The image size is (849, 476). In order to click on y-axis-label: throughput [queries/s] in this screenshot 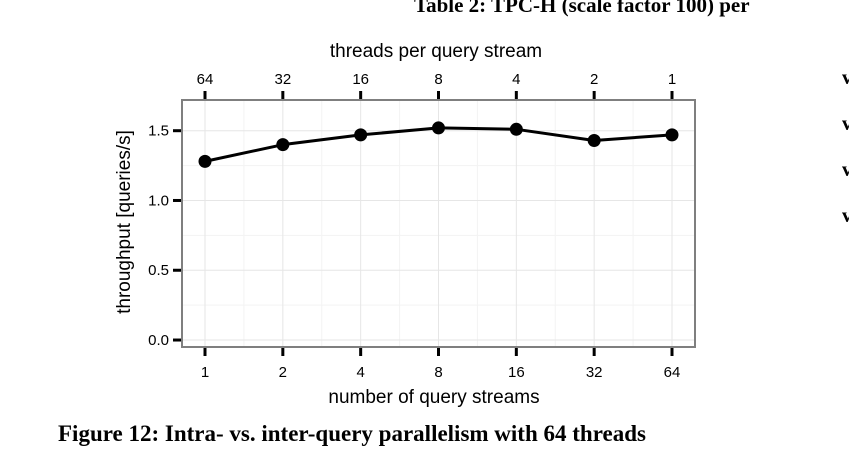, I will do `click(124, 222)`.